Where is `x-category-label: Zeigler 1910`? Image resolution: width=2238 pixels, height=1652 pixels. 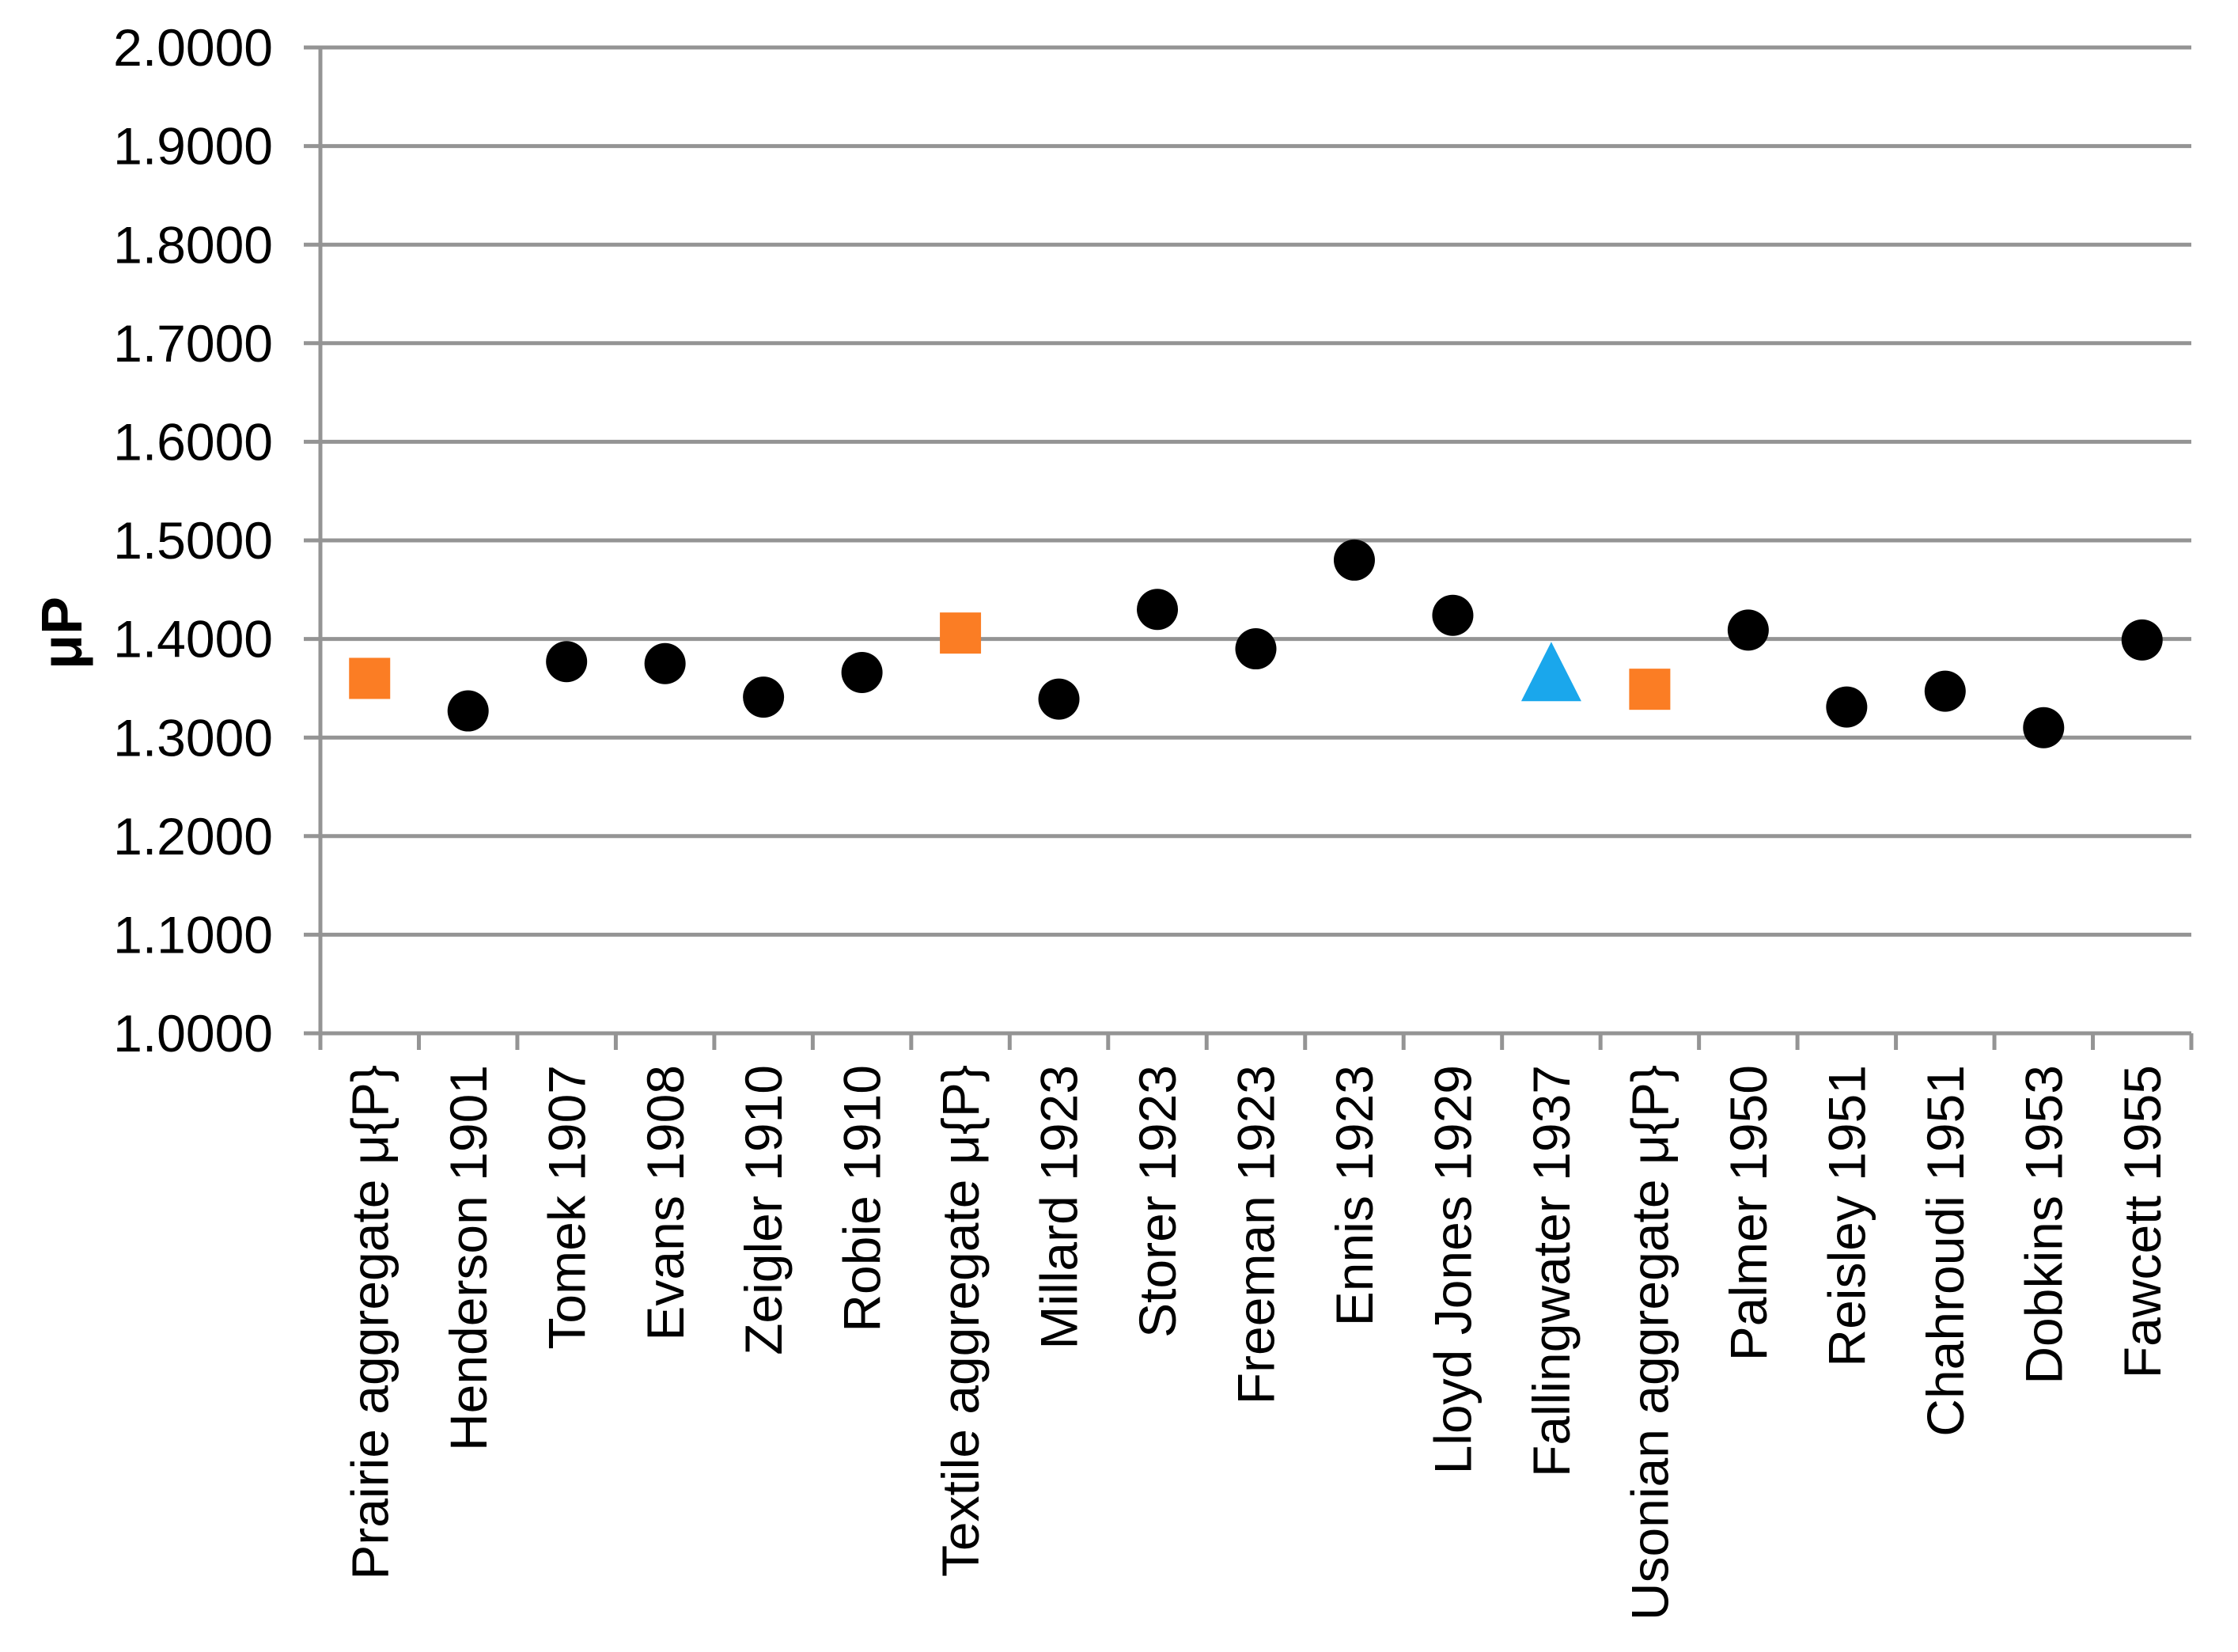 x-category-label: Zeigler 1910 is located at coordinates (763, 1210).